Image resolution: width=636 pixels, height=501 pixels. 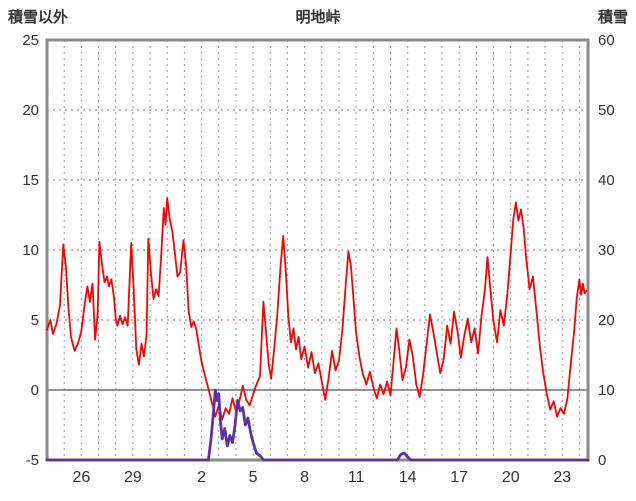 I want to click on right-axis-tick-label: 60, so click(x=606, y=40).